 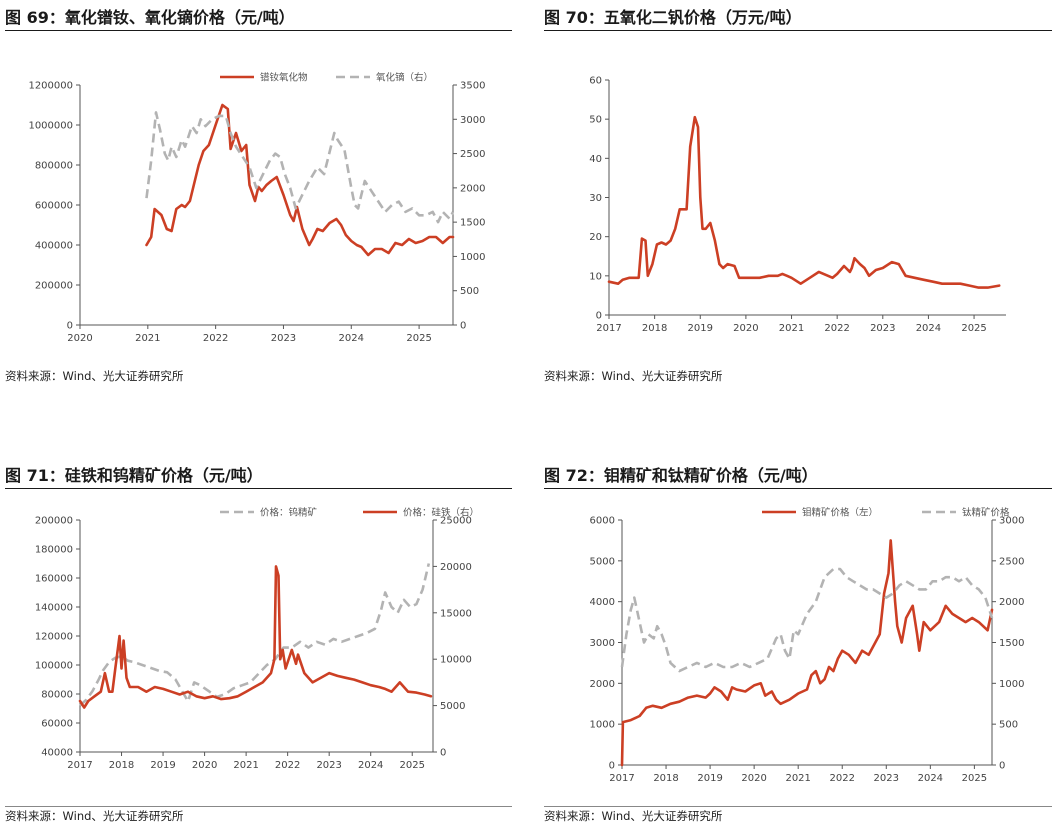 I want to click on y-tick-label-left: 180000, so click(x=54, y=550).